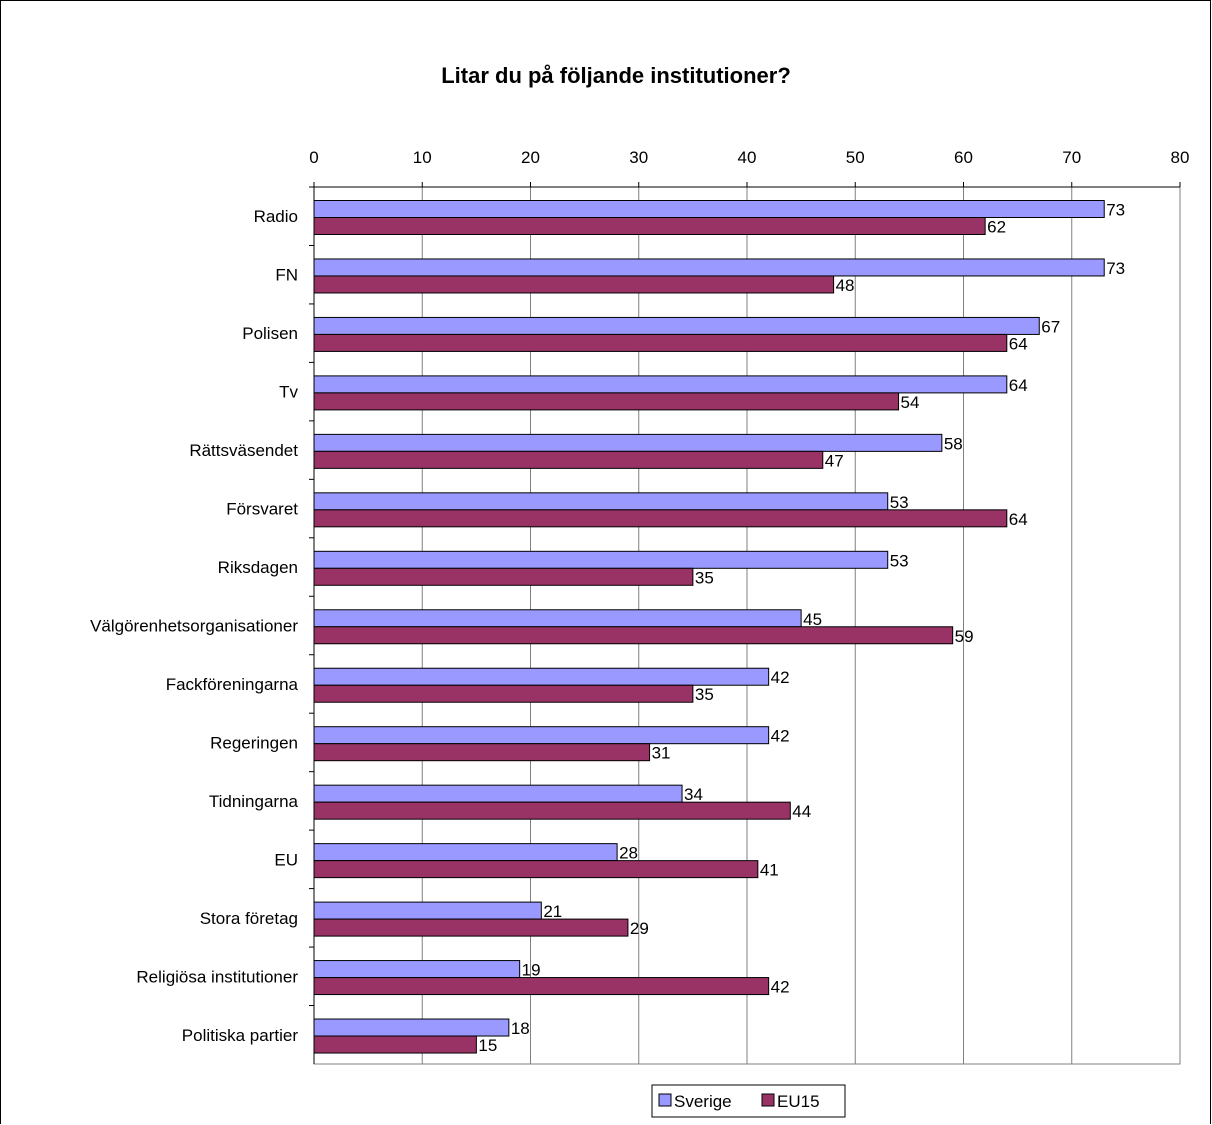  What do you see at coordinates (530, 157) in the screenshot?
I see `x-tick-label-20: 20` at bounding box center [530, 157].